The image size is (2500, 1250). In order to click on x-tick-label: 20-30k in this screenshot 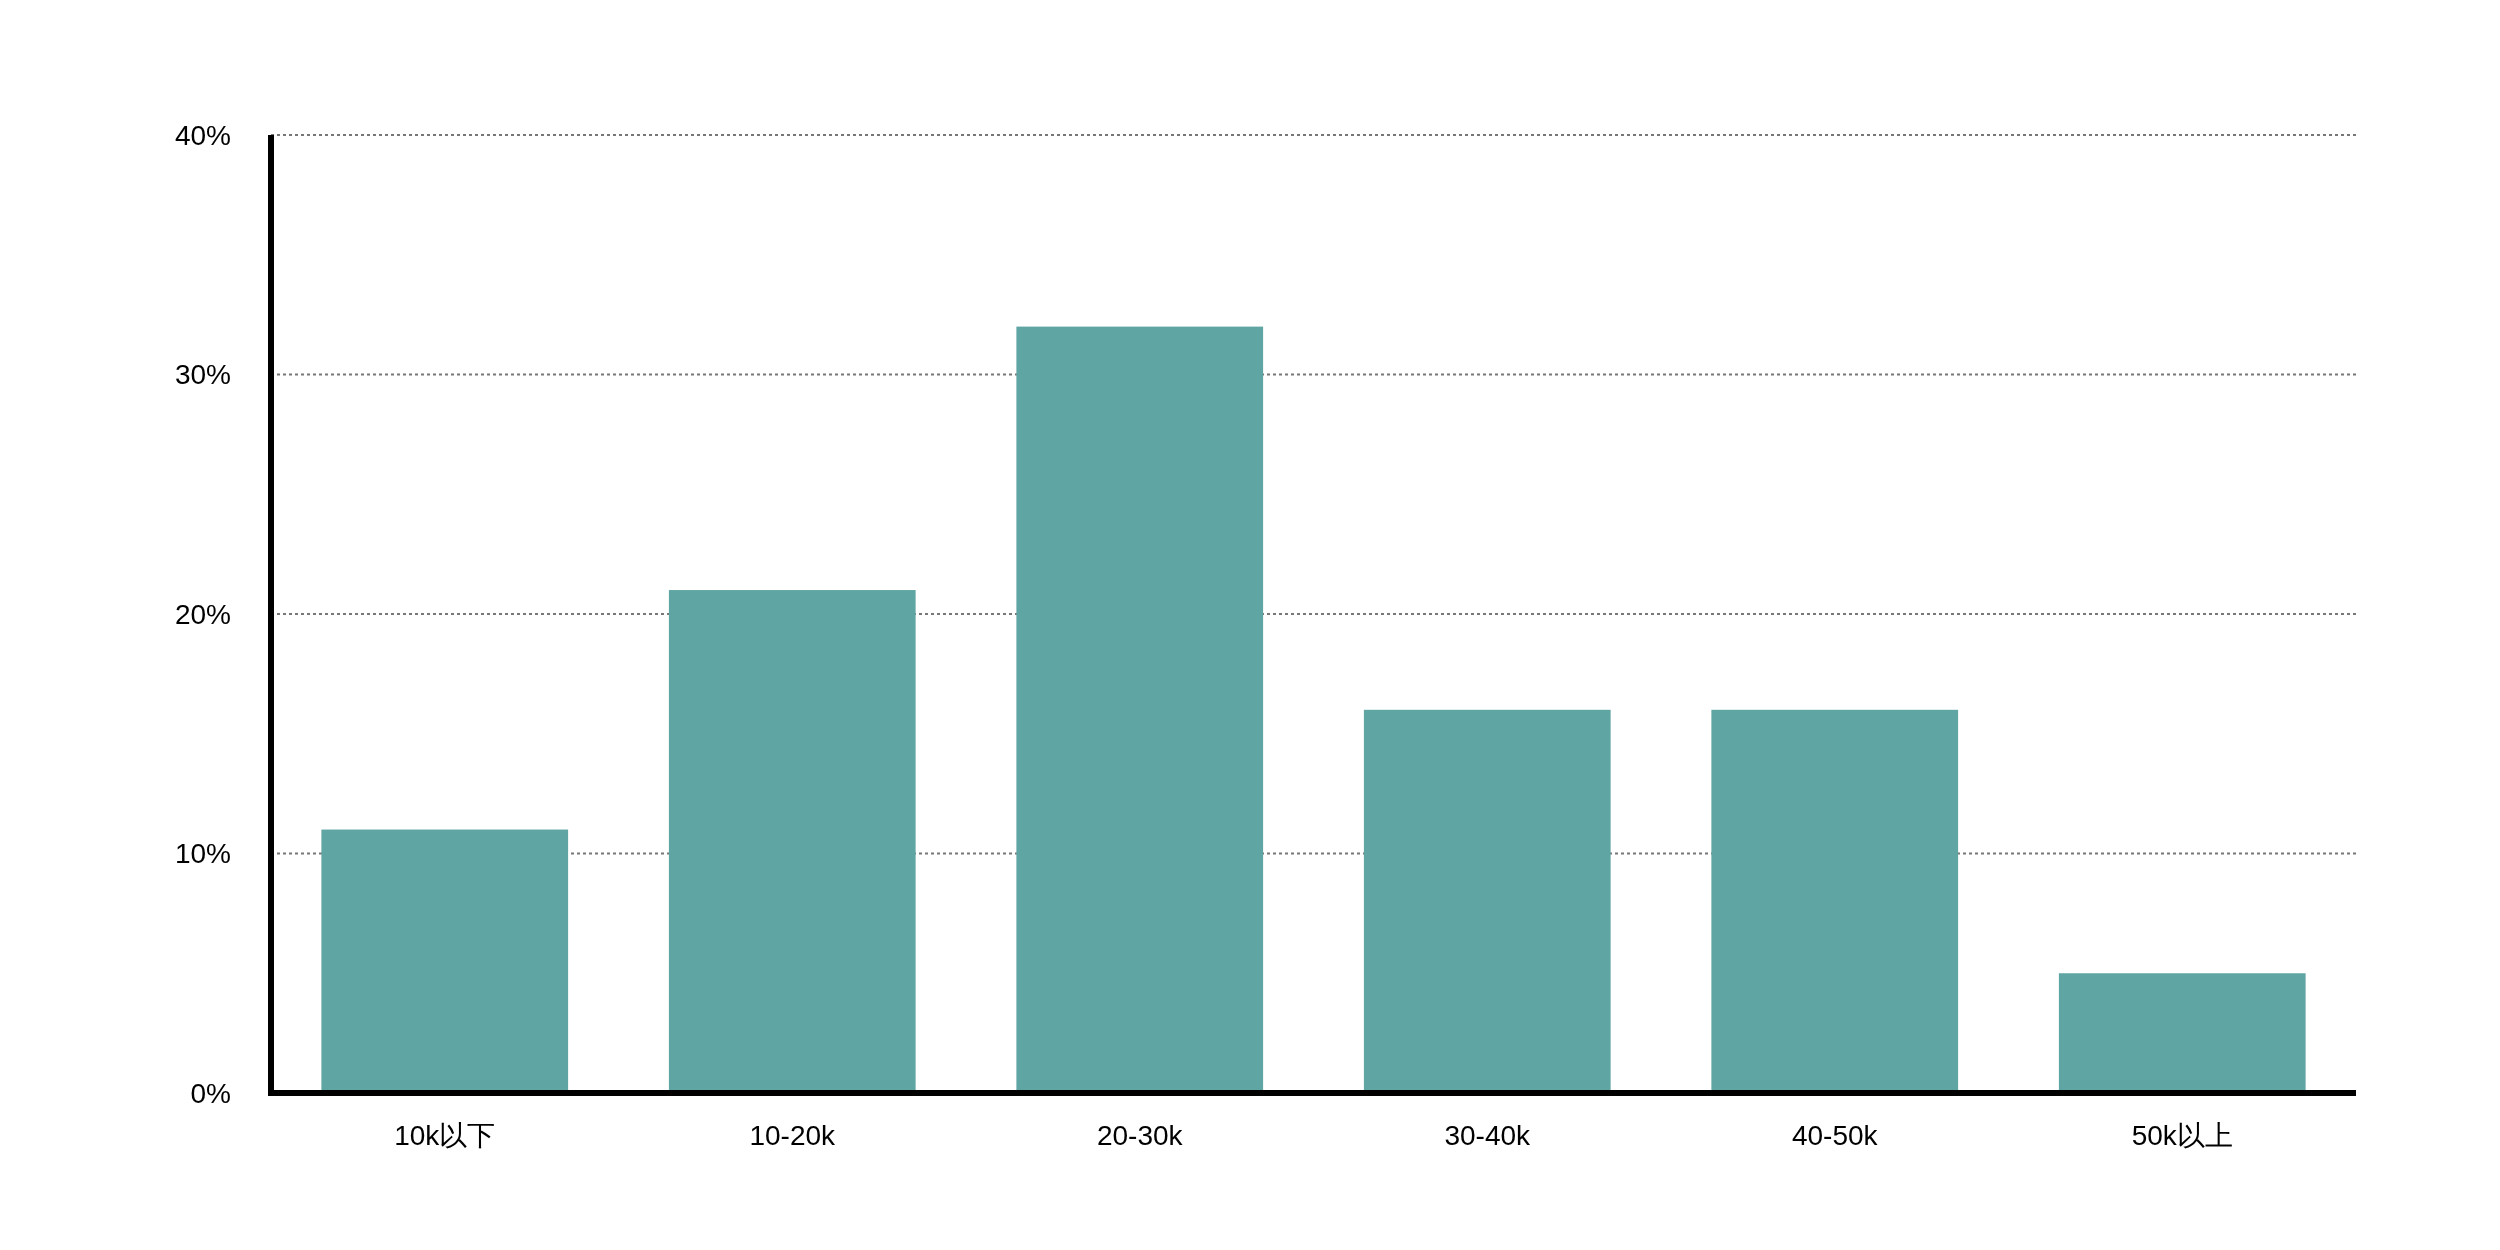, I will do `click(1140, 1135)`.